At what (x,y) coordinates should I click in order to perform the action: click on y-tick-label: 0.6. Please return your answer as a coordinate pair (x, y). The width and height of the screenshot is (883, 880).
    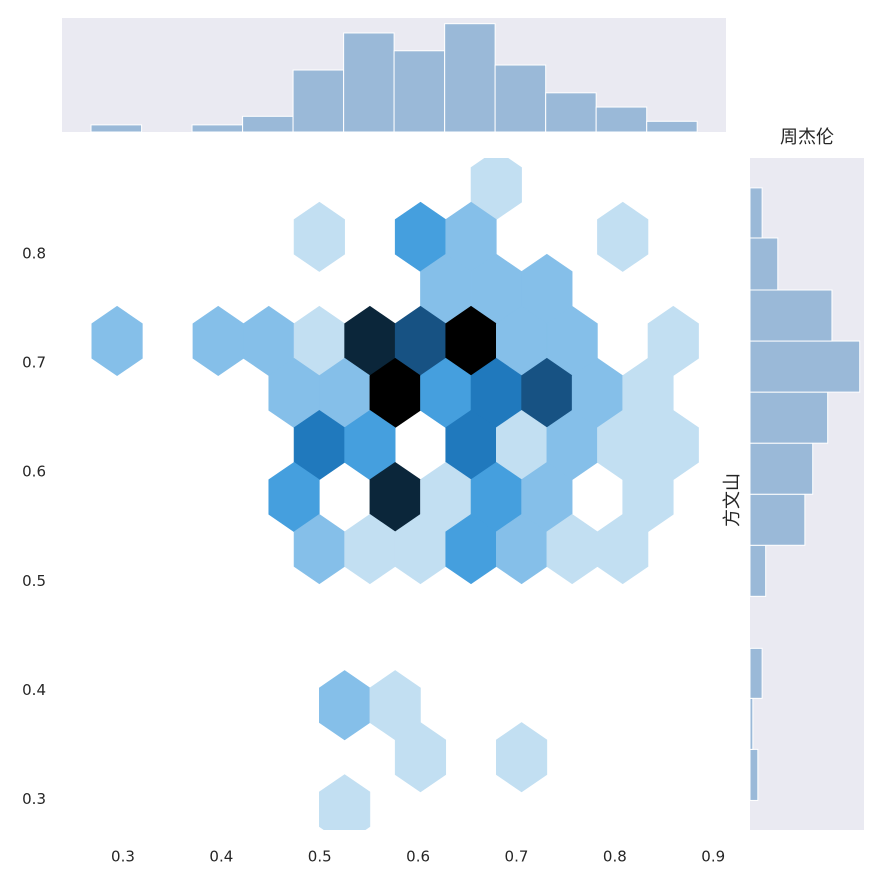
    Looking at the image, I should click on (34, 472).